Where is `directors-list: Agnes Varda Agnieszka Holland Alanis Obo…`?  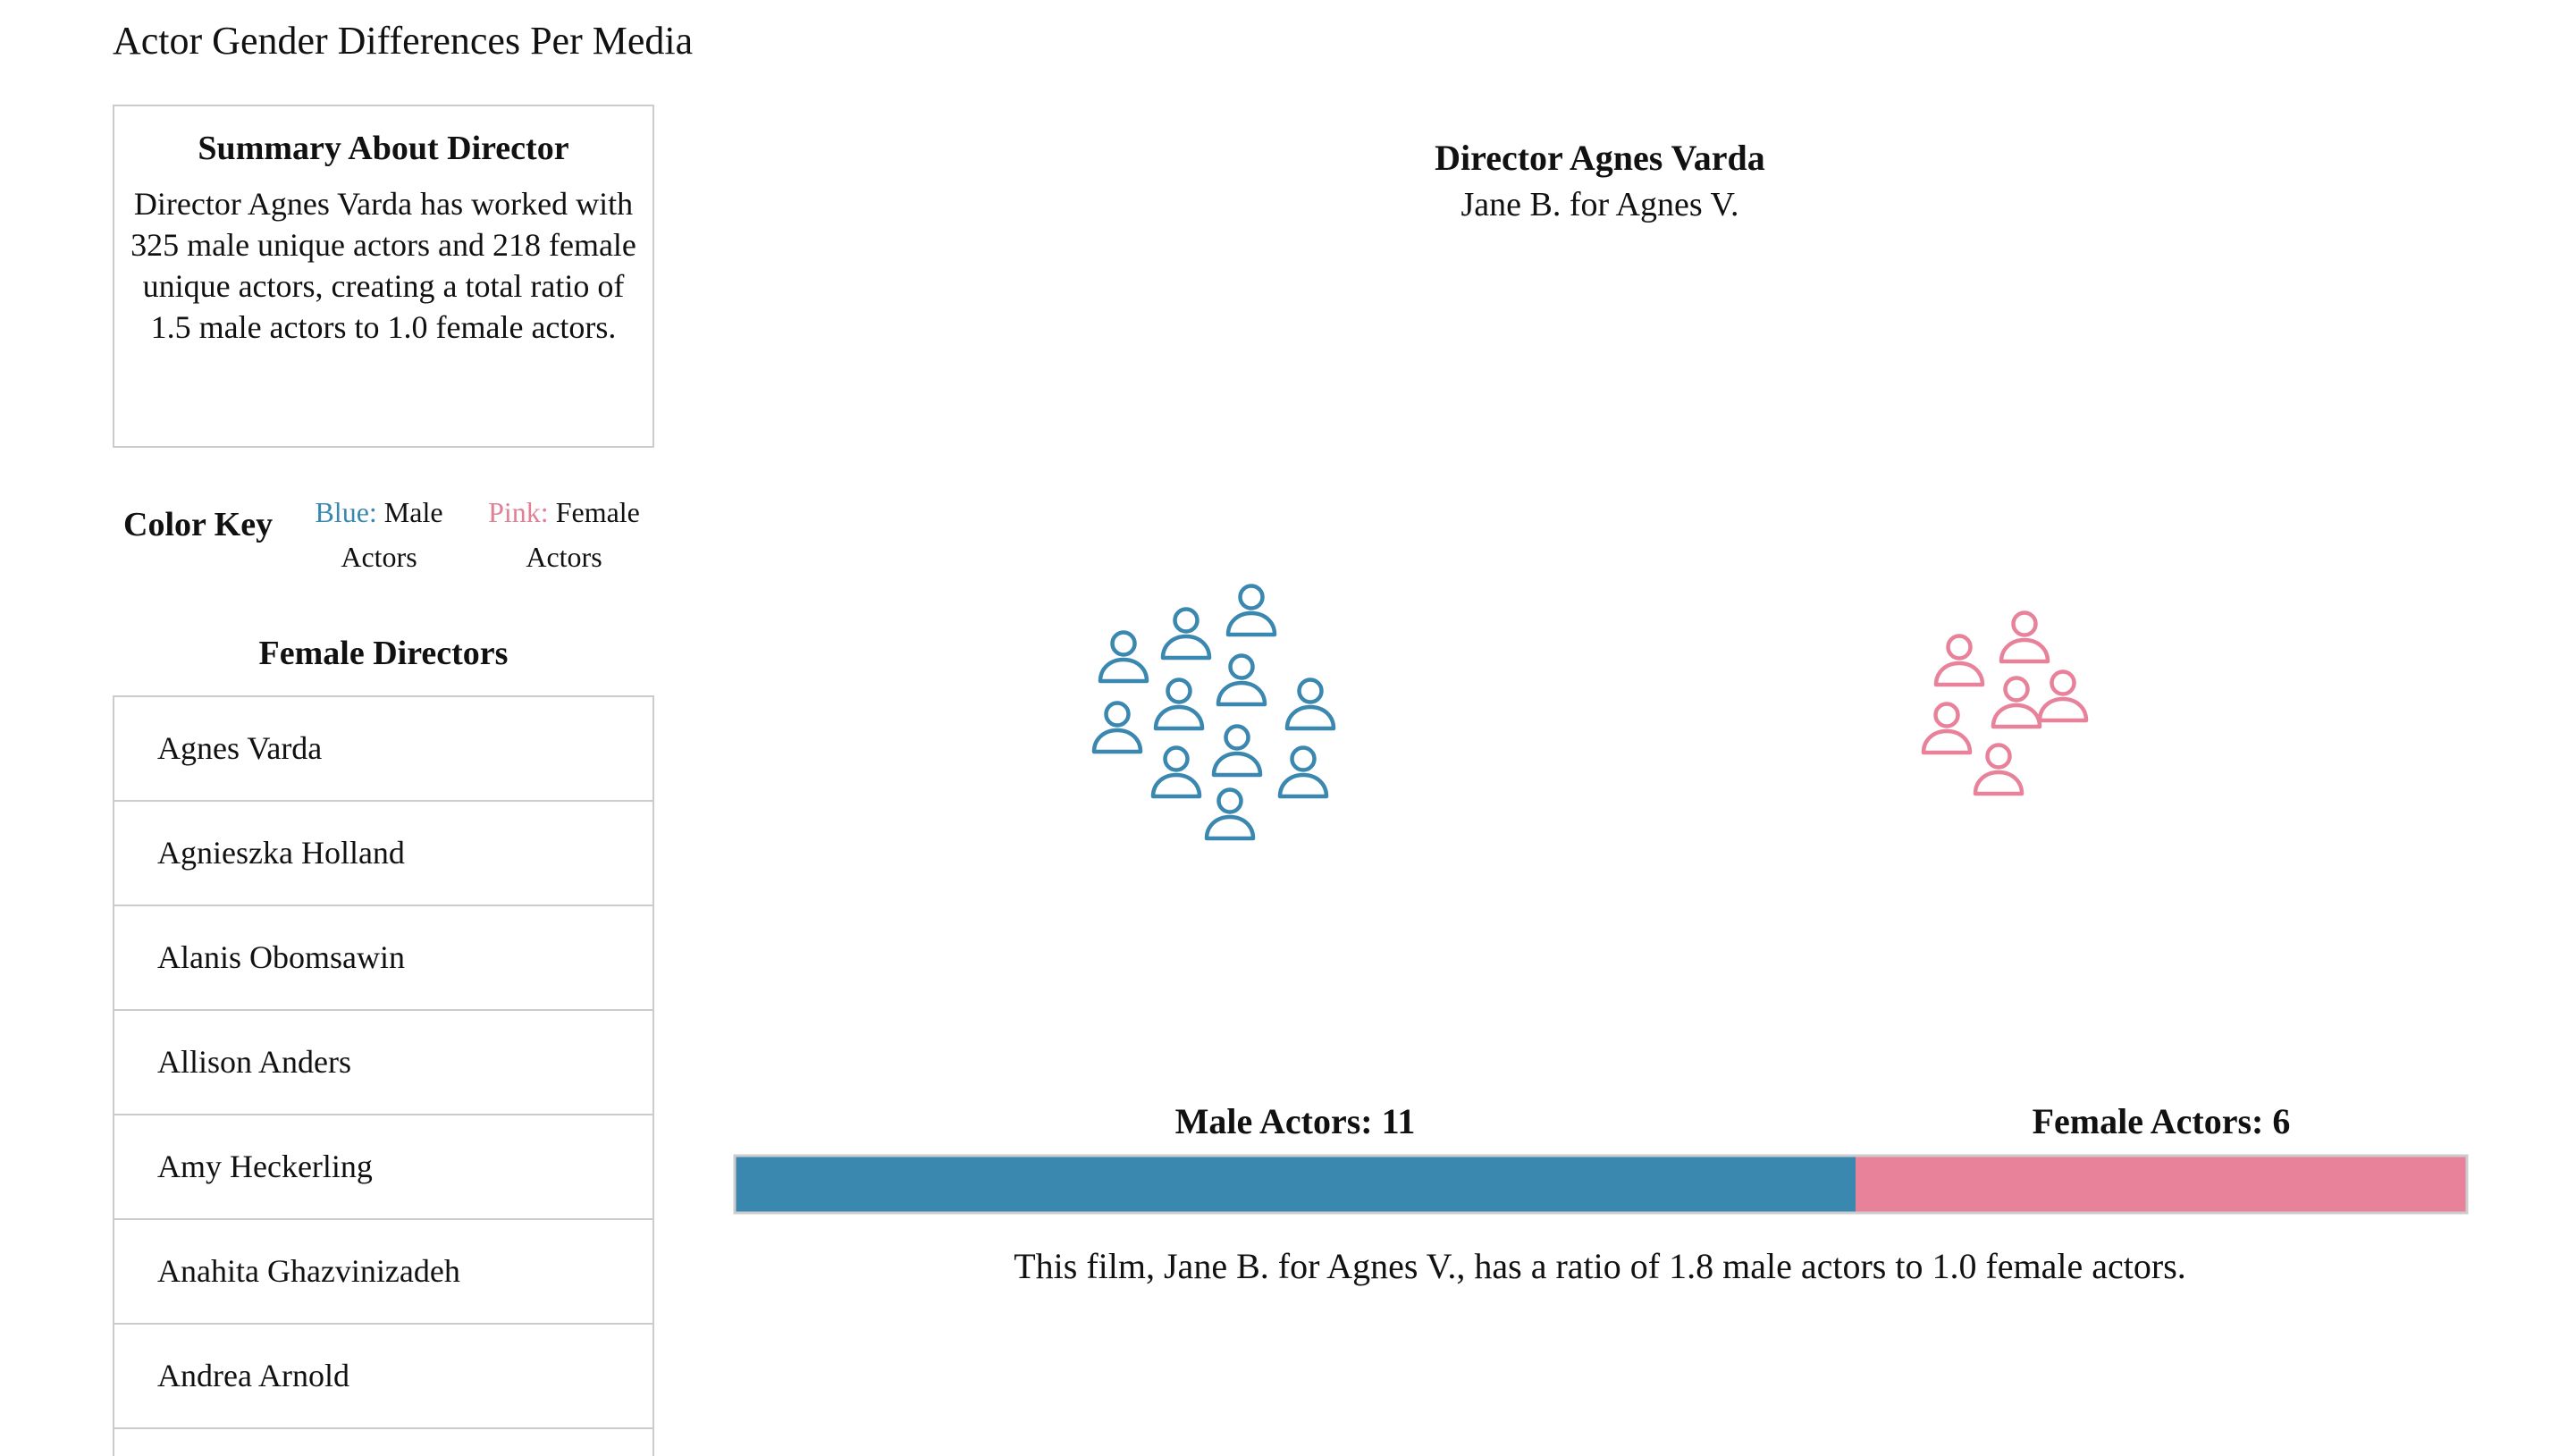 directors-list: Agnes Varda Agnieszka Holland Alanis Obo… is located at coordinates (383, 1076).